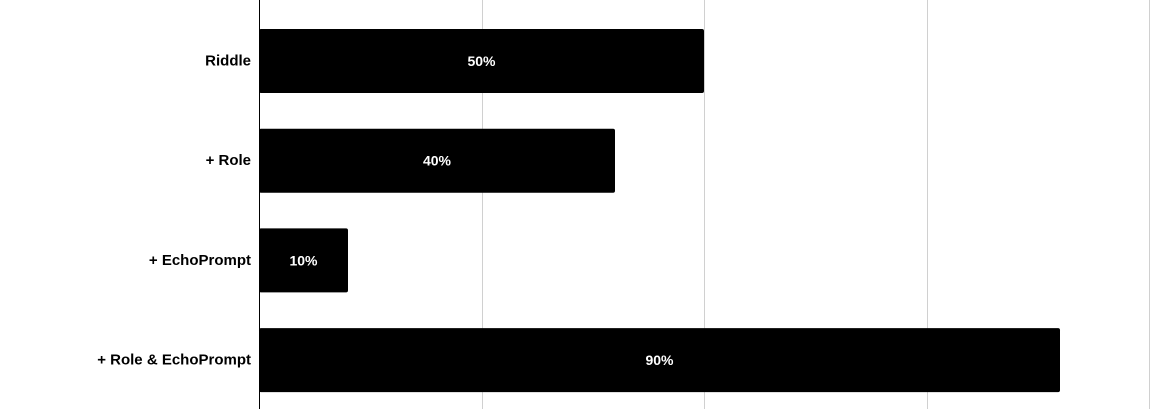 This screenshot has height=409, width=1168. I want to click on data-label: 40%, so click(437, 161).